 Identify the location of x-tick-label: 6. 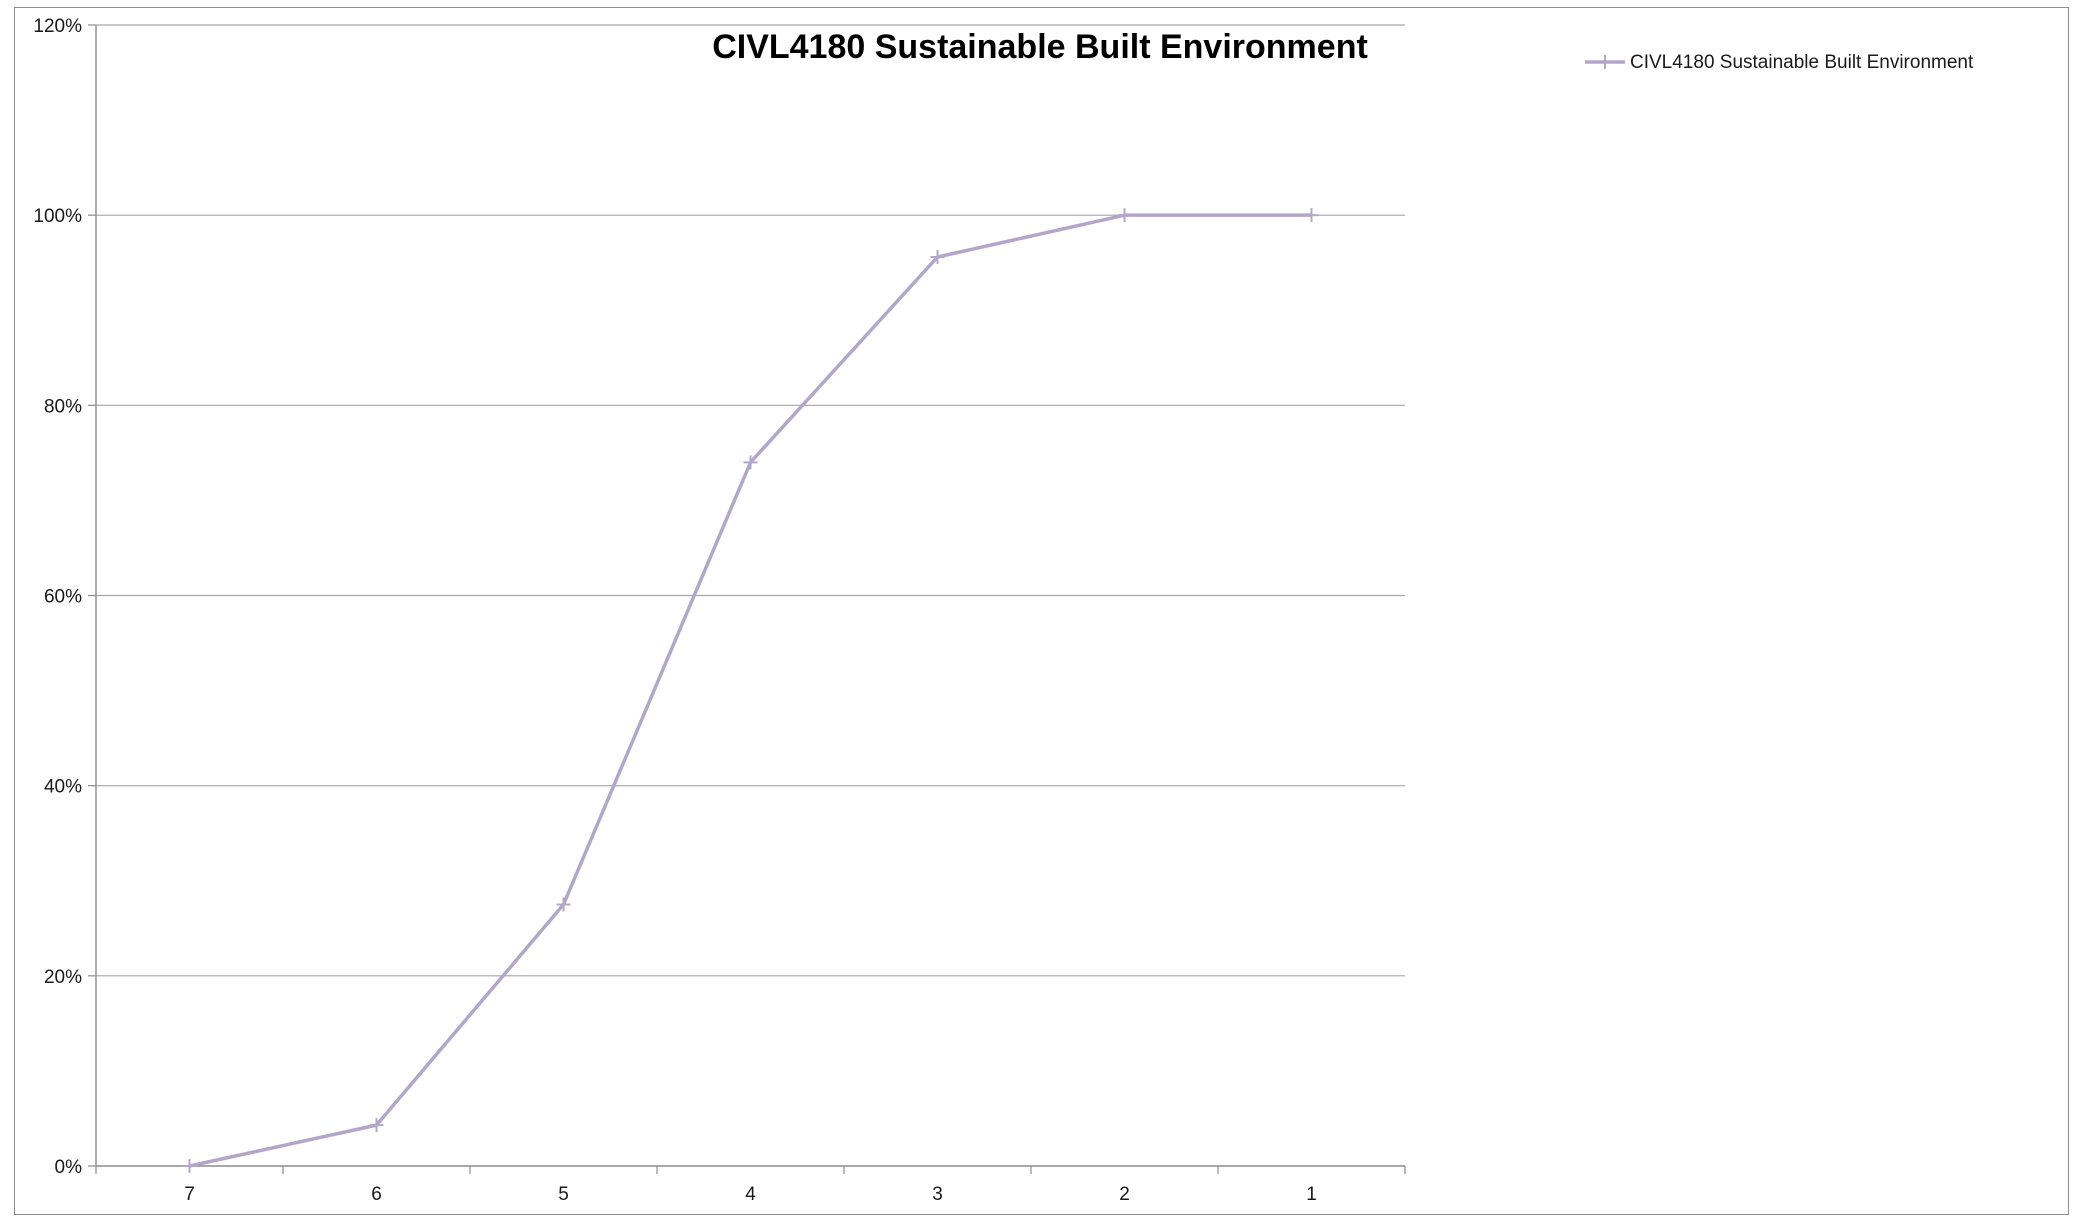
(376, 1194).